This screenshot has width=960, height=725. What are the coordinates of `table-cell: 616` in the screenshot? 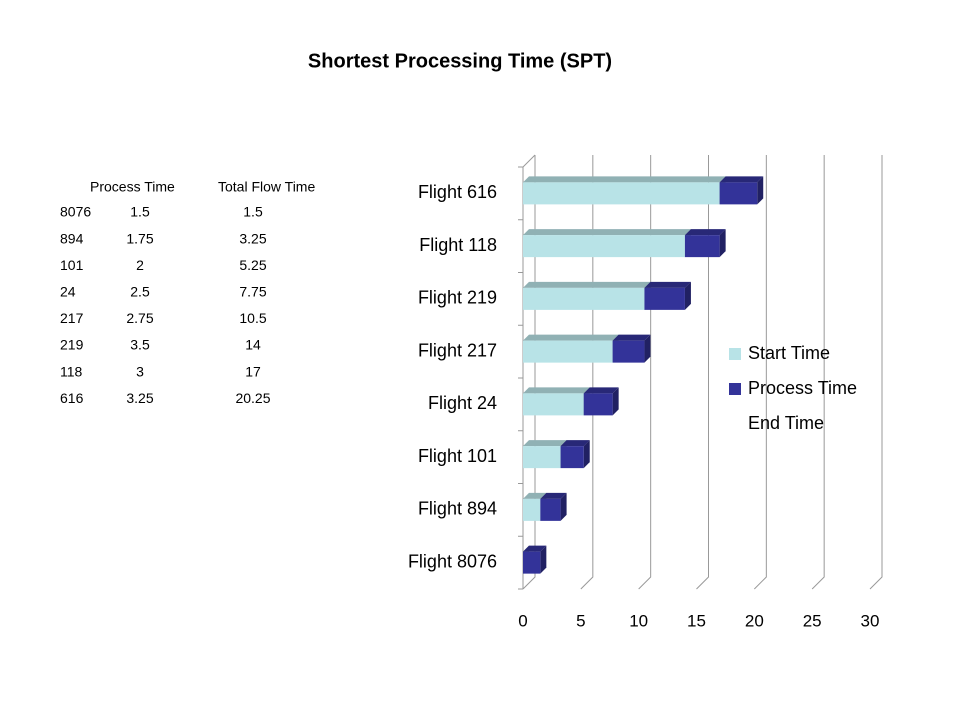 It's located at (72, 398).